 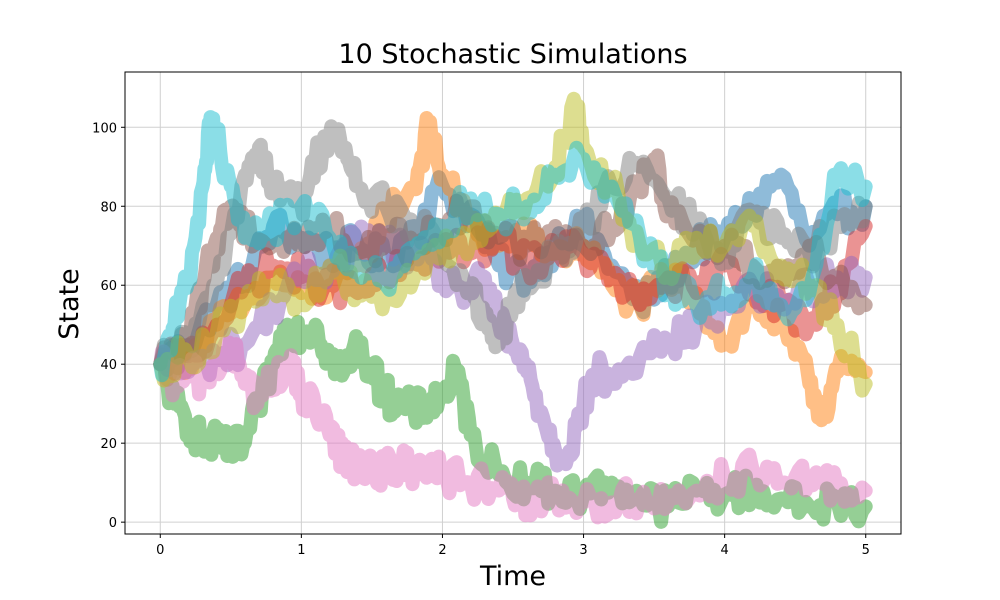 What do you see at coordinates (442, 550) in the screenshot?
I see `x-tick-label: 2` at bounding box center [442, 550].